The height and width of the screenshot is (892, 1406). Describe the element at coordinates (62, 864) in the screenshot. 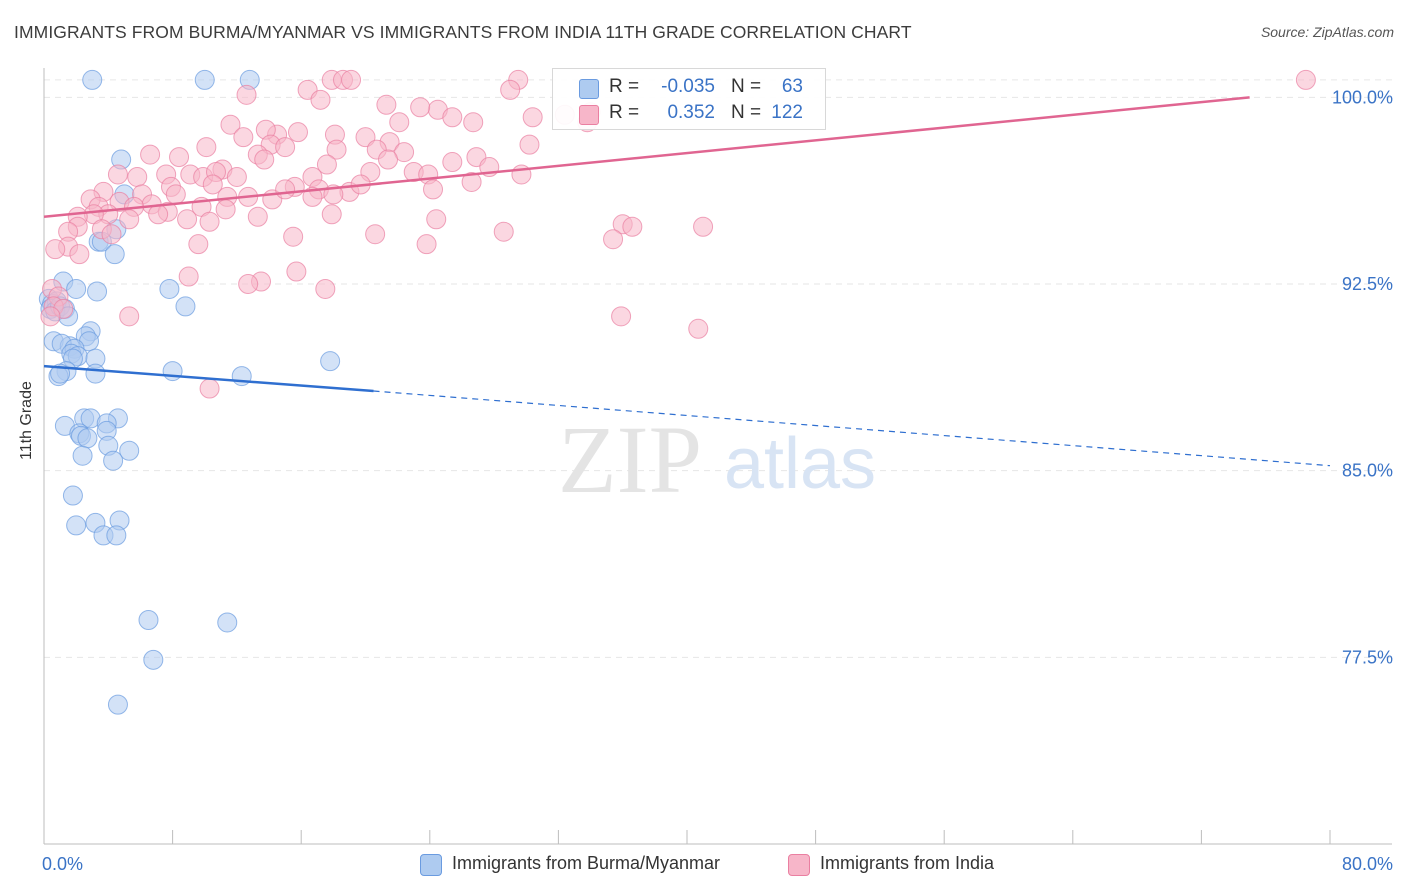

I see `x-tick-label: 0.0%` at that location.